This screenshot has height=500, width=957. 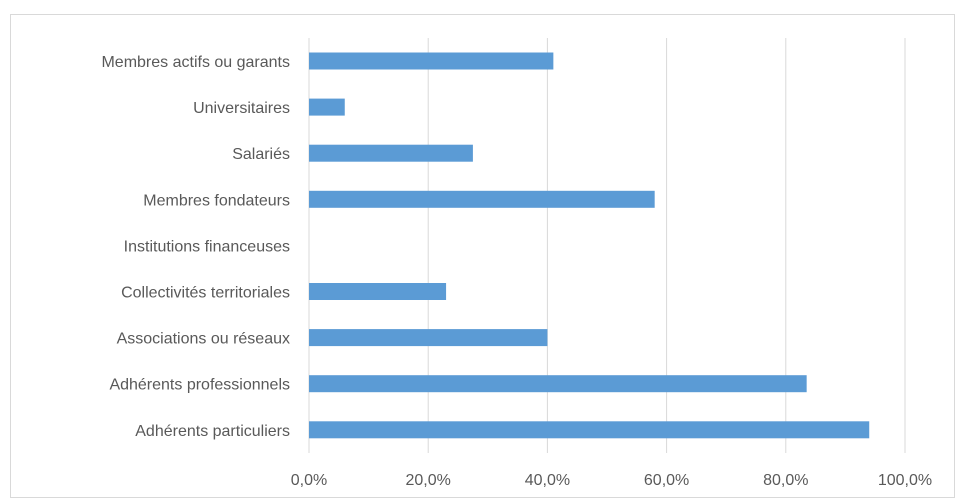 I want to click on x-tick-label: 80,0%, so click(x=785, y=480).